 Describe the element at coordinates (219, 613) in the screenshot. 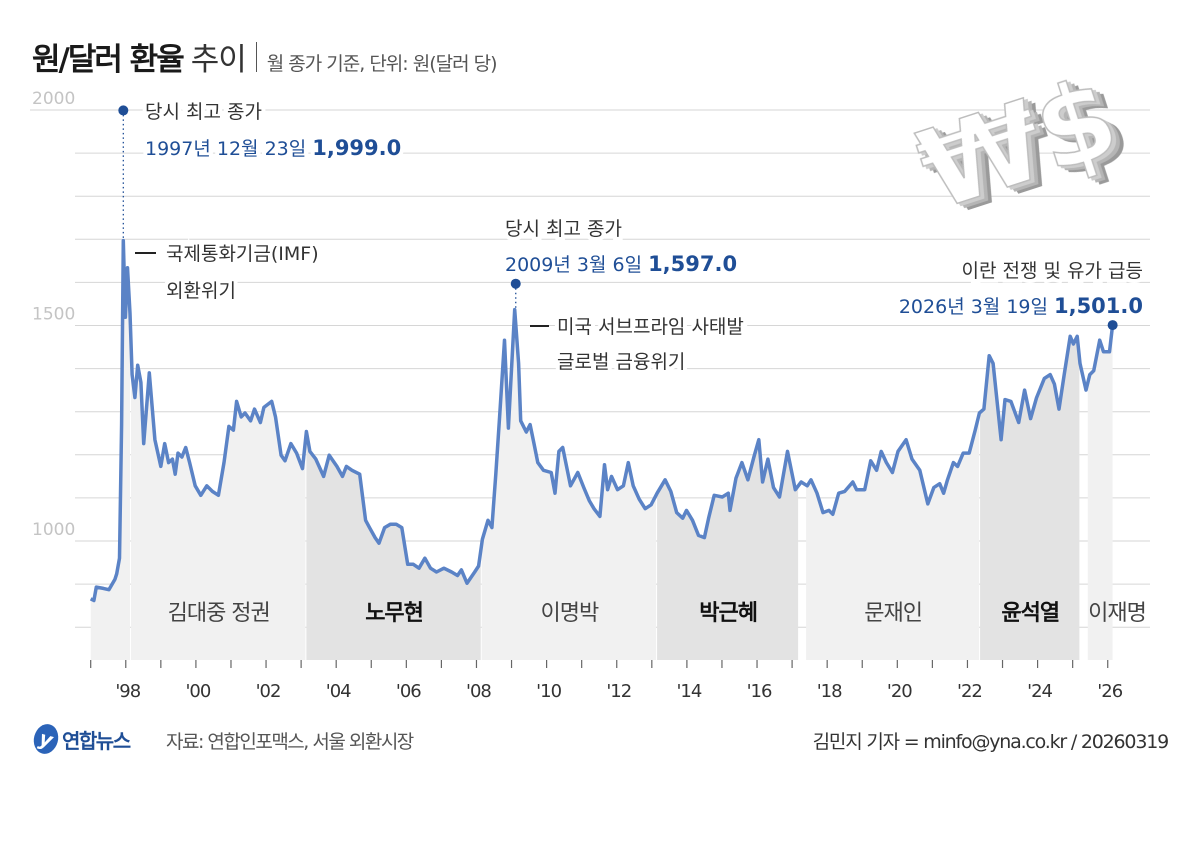

I see `administration-label: 김대중 정권` at that location.